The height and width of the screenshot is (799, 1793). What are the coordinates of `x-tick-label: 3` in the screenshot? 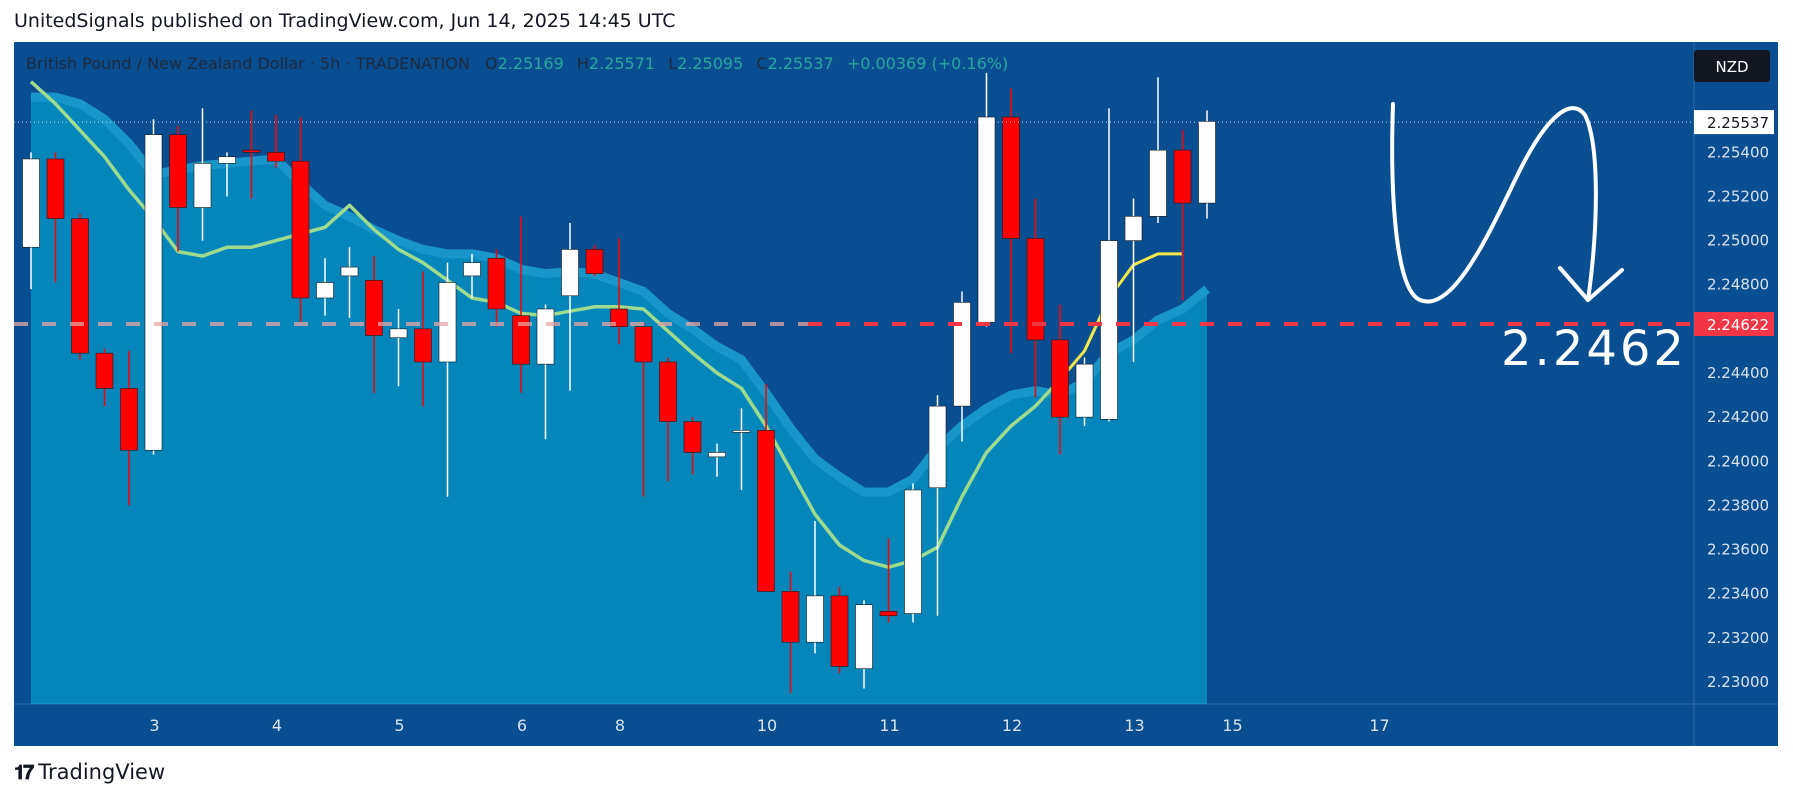 It's located at (154, 725).